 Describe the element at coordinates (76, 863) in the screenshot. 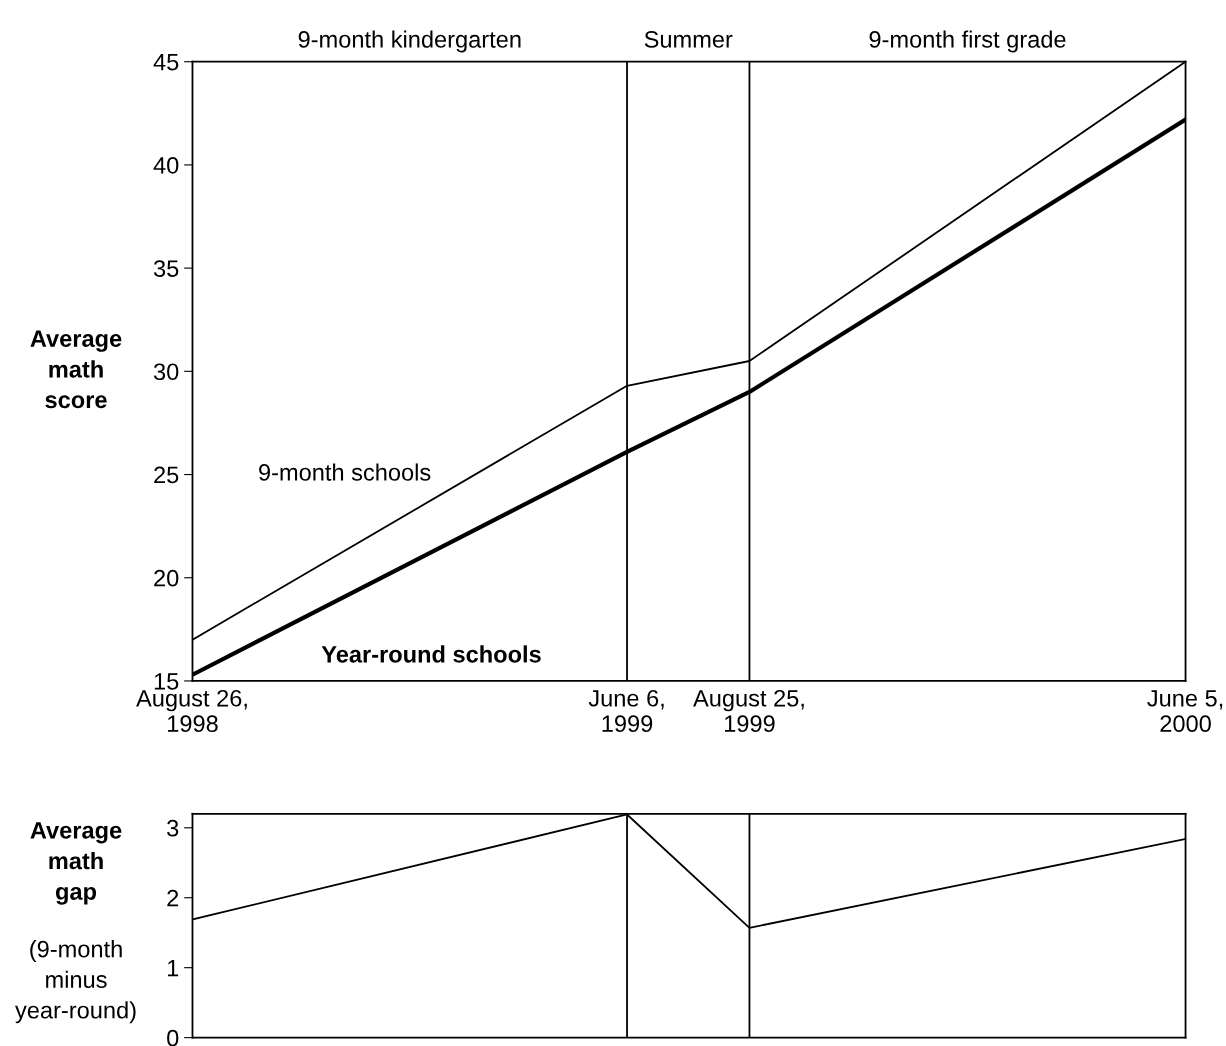

I see `y-axis-title: Average math gap` at that location.